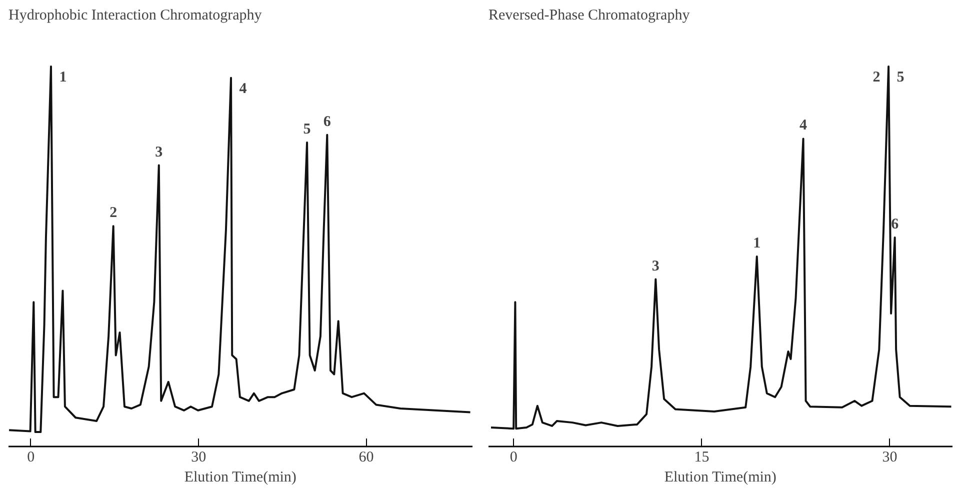  Describe the element at coordinates (702, 458) in the screenshot. I see `x-tick-label: 15` at that location.